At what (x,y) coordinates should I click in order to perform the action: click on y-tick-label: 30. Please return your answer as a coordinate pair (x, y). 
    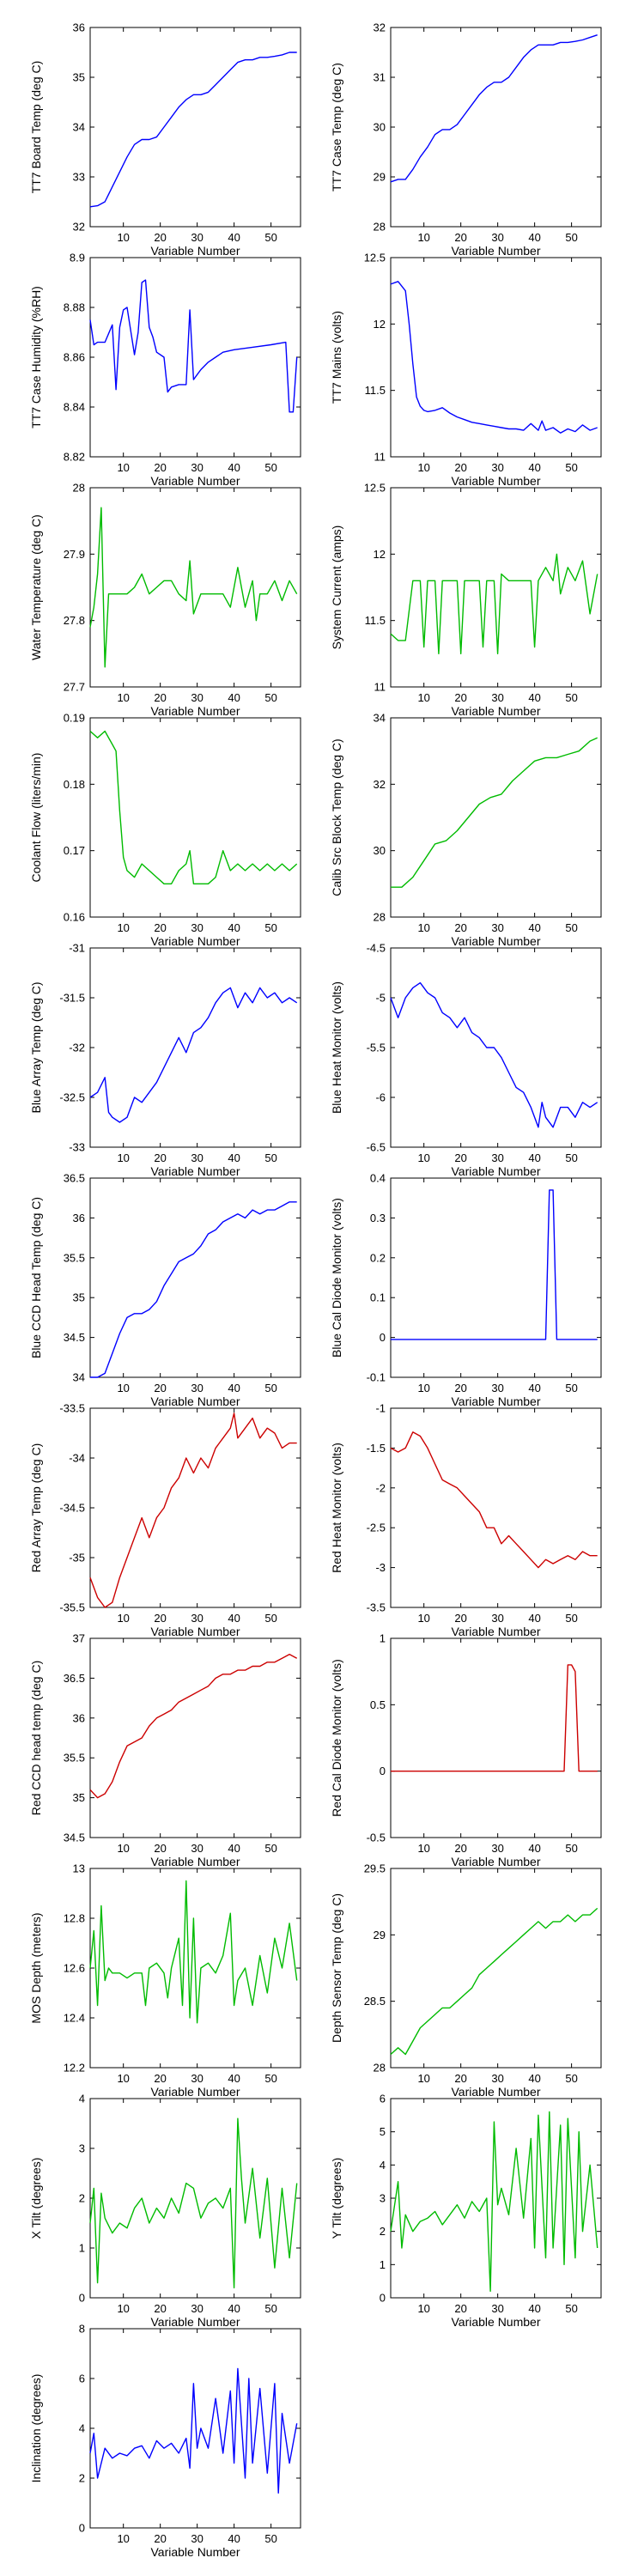
    Looking at the image, I should click on (380, 128).